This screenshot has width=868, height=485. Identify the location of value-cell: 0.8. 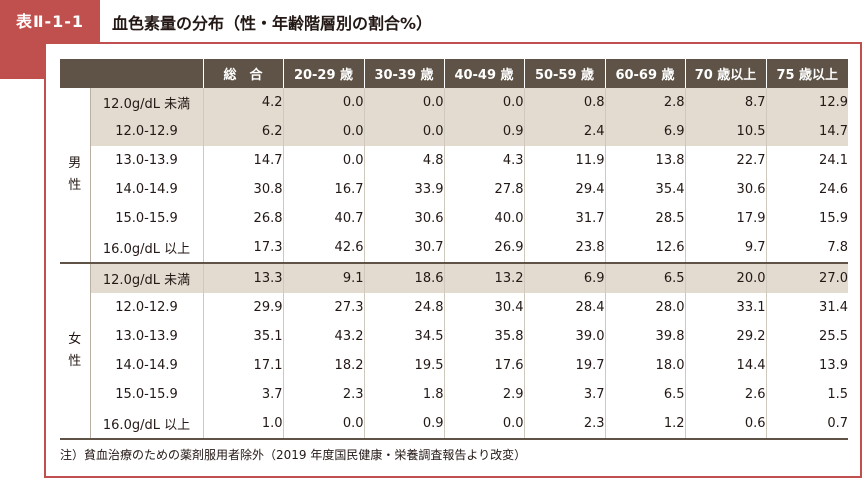
(564, 102).